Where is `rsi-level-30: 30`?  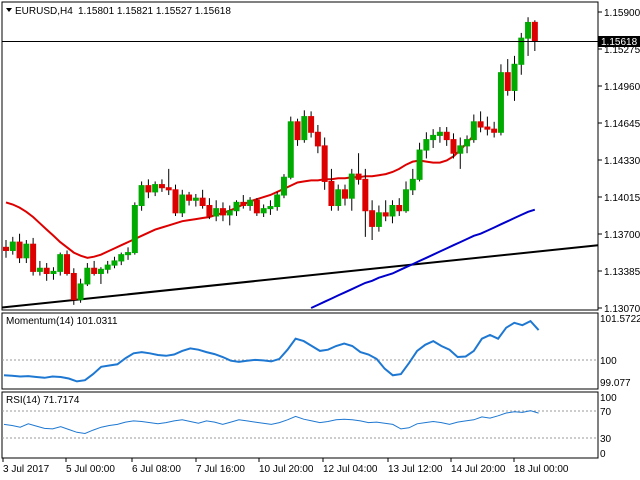
rsi-level-30: 30 is located at coordinates (606, 439).